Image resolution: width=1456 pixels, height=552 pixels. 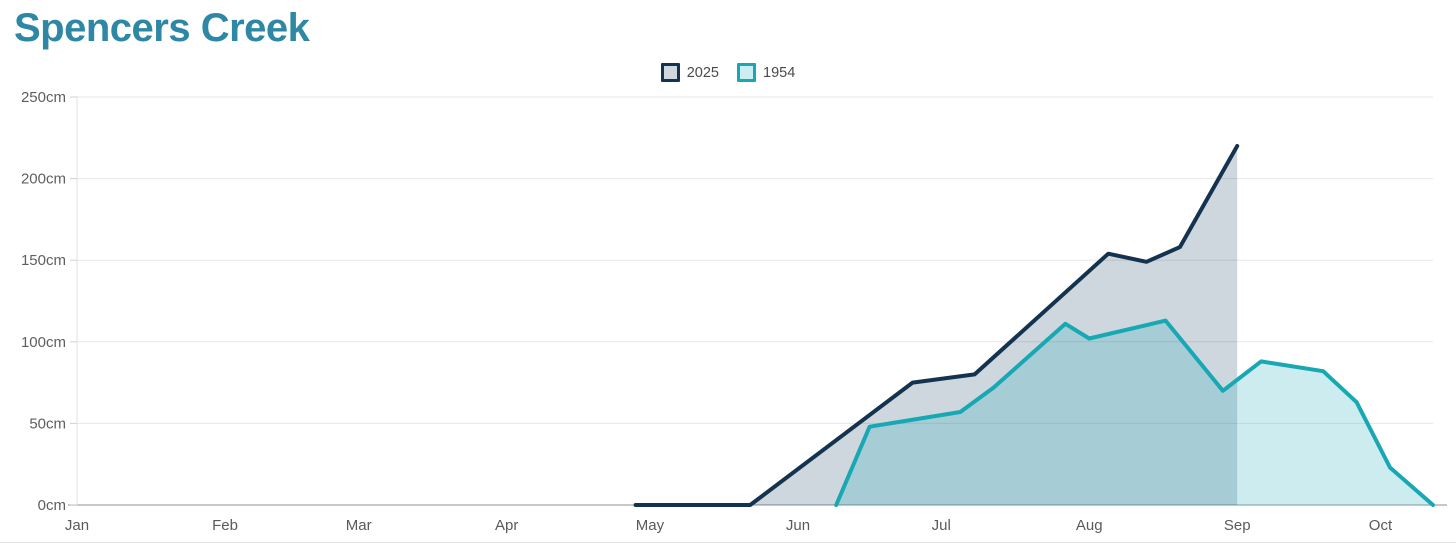 I want to click on y-axis-label: 100cm, so click(x=43, y=342).